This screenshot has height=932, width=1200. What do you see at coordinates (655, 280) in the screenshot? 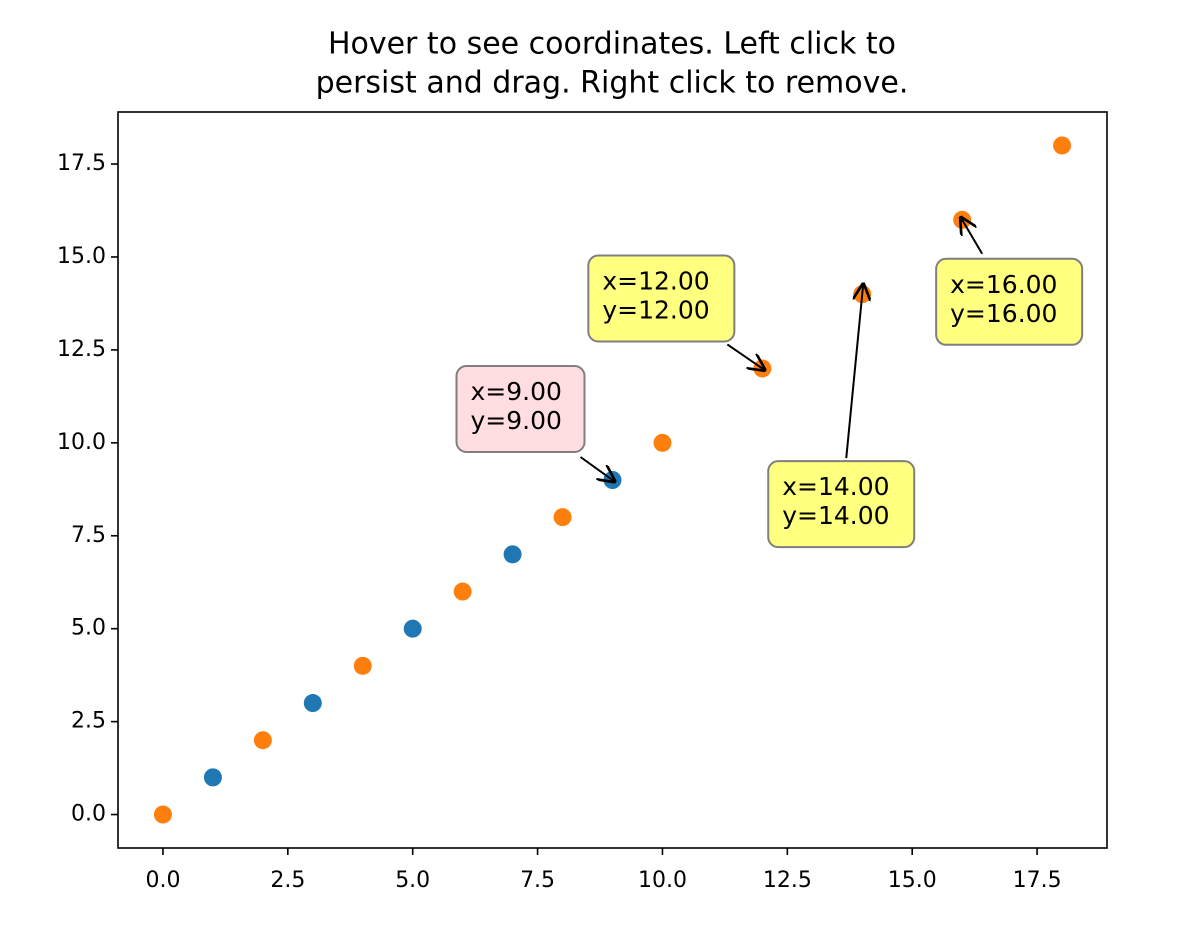
I see `annotation-text: x=12.00` at bounding box center [655, 280].